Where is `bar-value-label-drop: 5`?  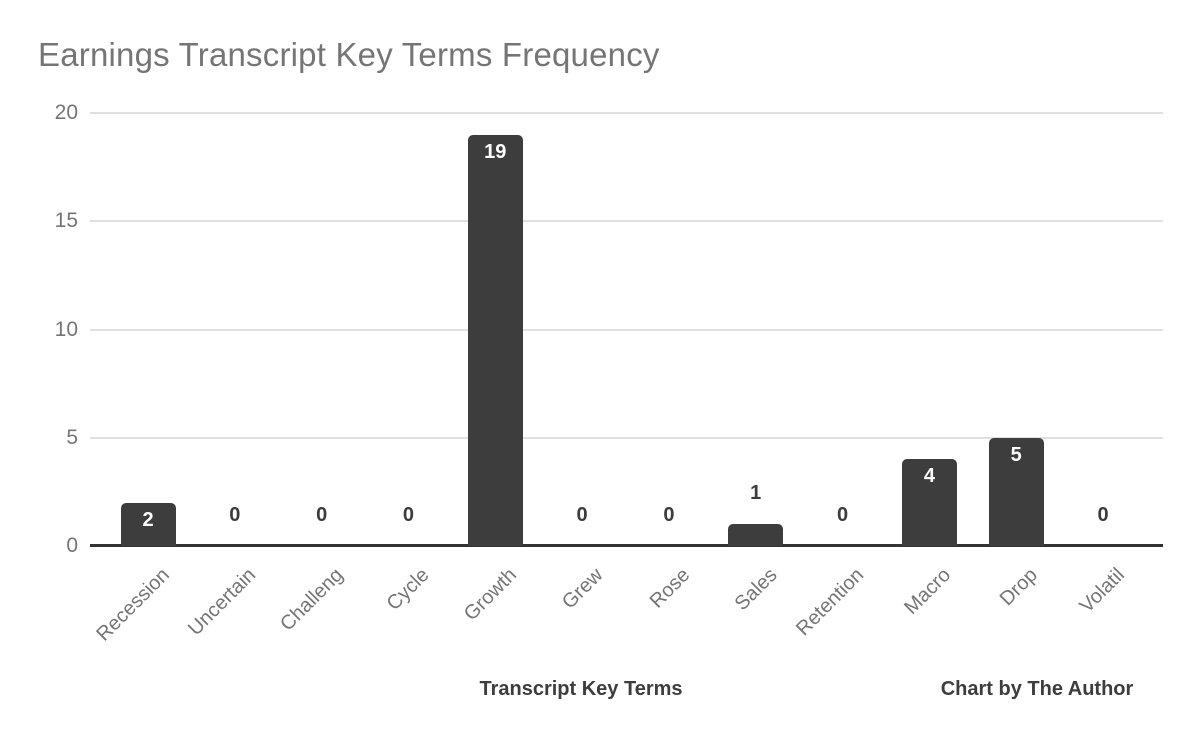
bar-value-label-drop: 5 is located at coordinates (1016, 454).